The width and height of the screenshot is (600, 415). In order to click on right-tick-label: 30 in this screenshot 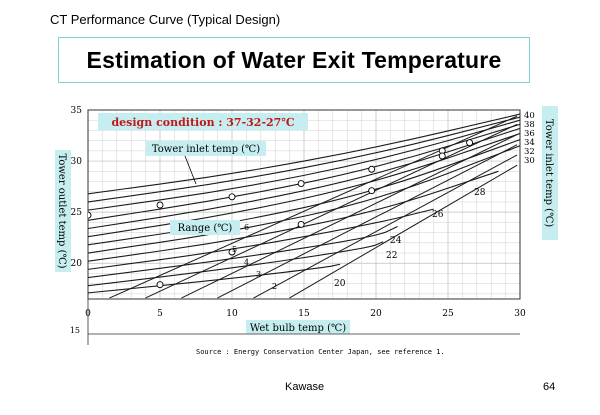, I will do `click(529, 161)`.